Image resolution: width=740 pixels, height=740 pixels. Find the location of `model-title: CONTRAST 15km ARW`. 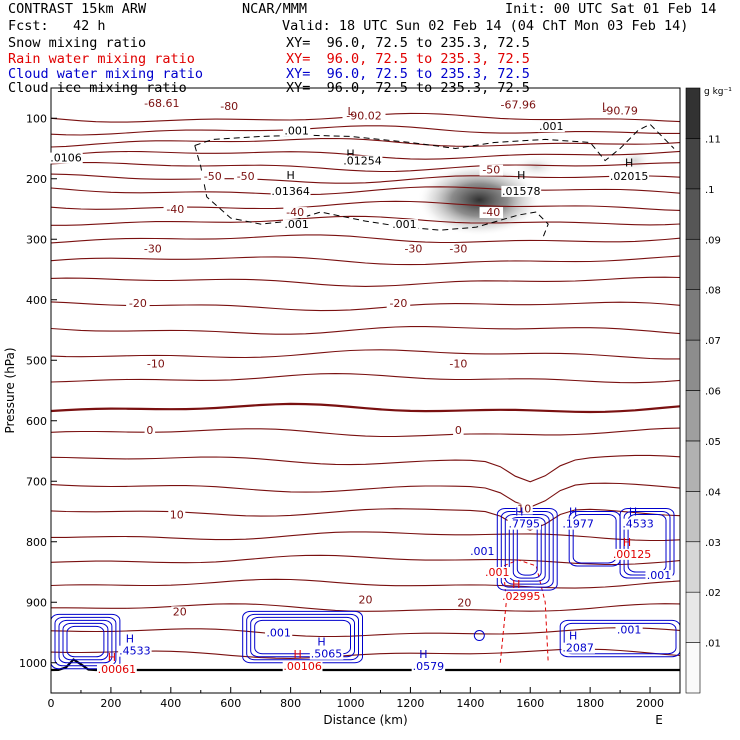

model-title: CONTRAST 15km ARW is located at coordinates (77, 9).